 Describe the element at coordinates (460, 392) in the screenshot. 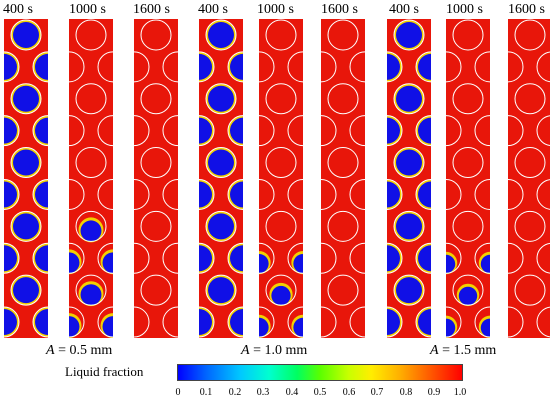

I see `colorbar-tick: 1.0` at that location.